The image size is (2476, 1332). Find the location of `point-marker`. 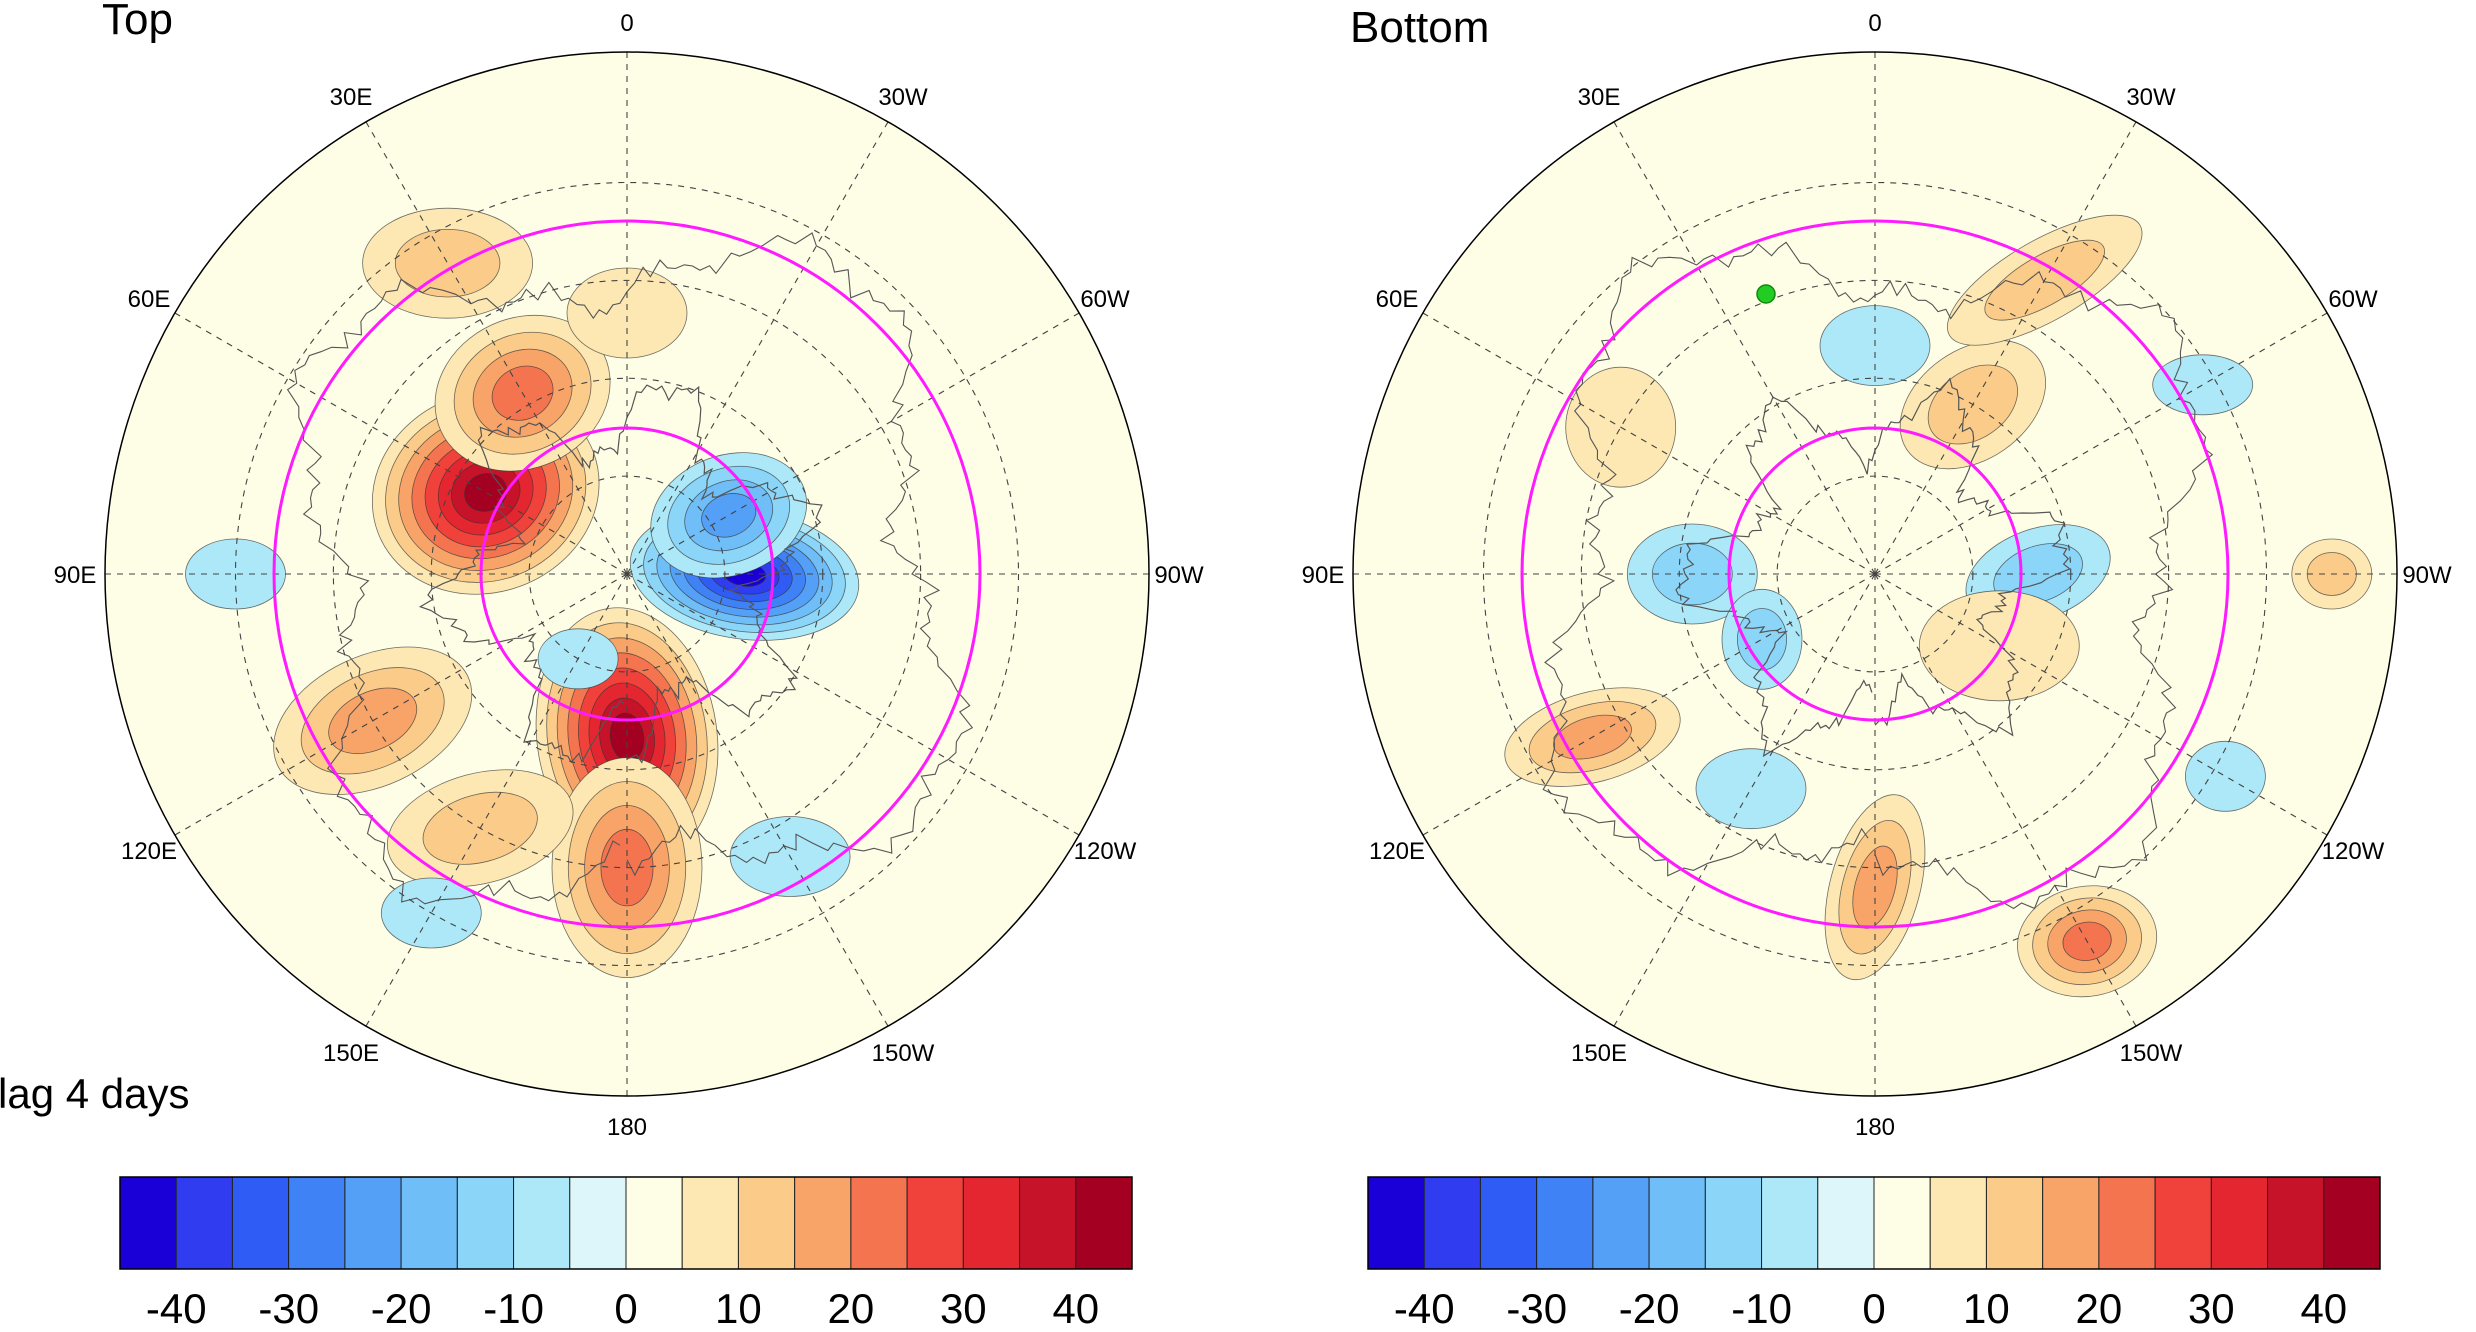

point-marker is located at coordinates (1766, 294).